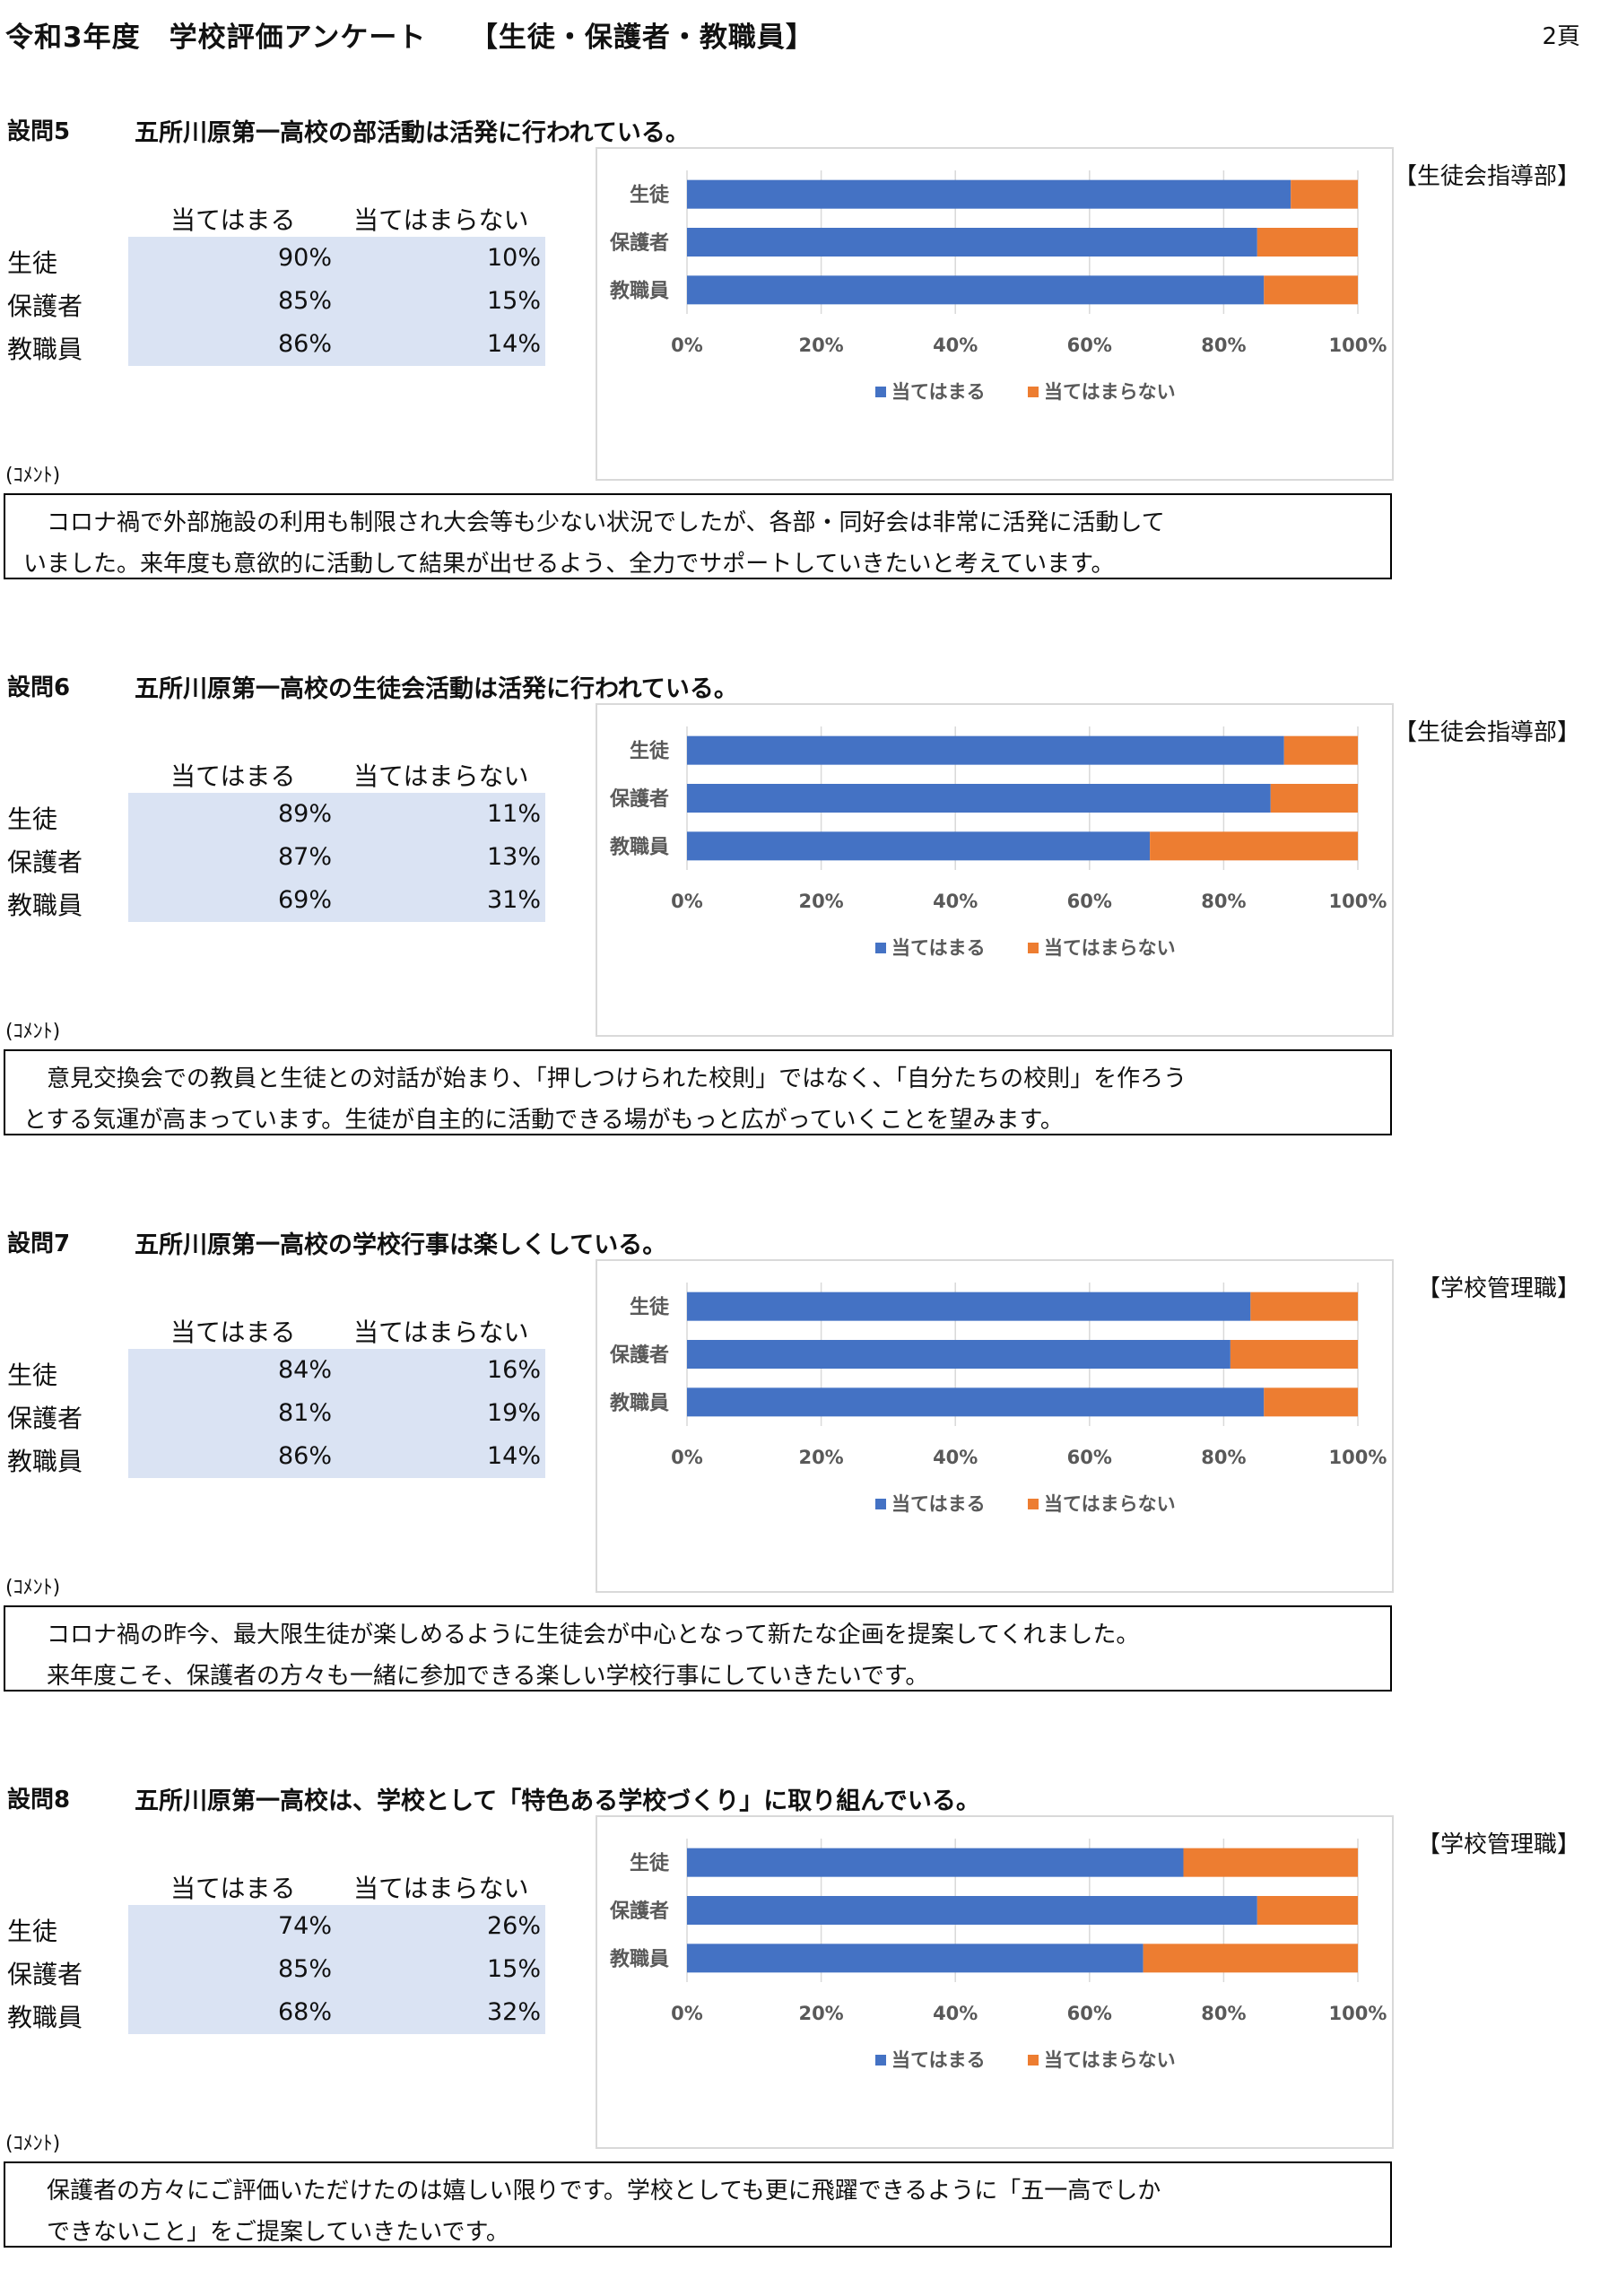 Image resolution: width=1600 pixels, height=2296 pixels. What do you see at coordinates (32, 1375) in the screenshot?
I see `row-label: 生徒` at bounding box center [32, 1375].